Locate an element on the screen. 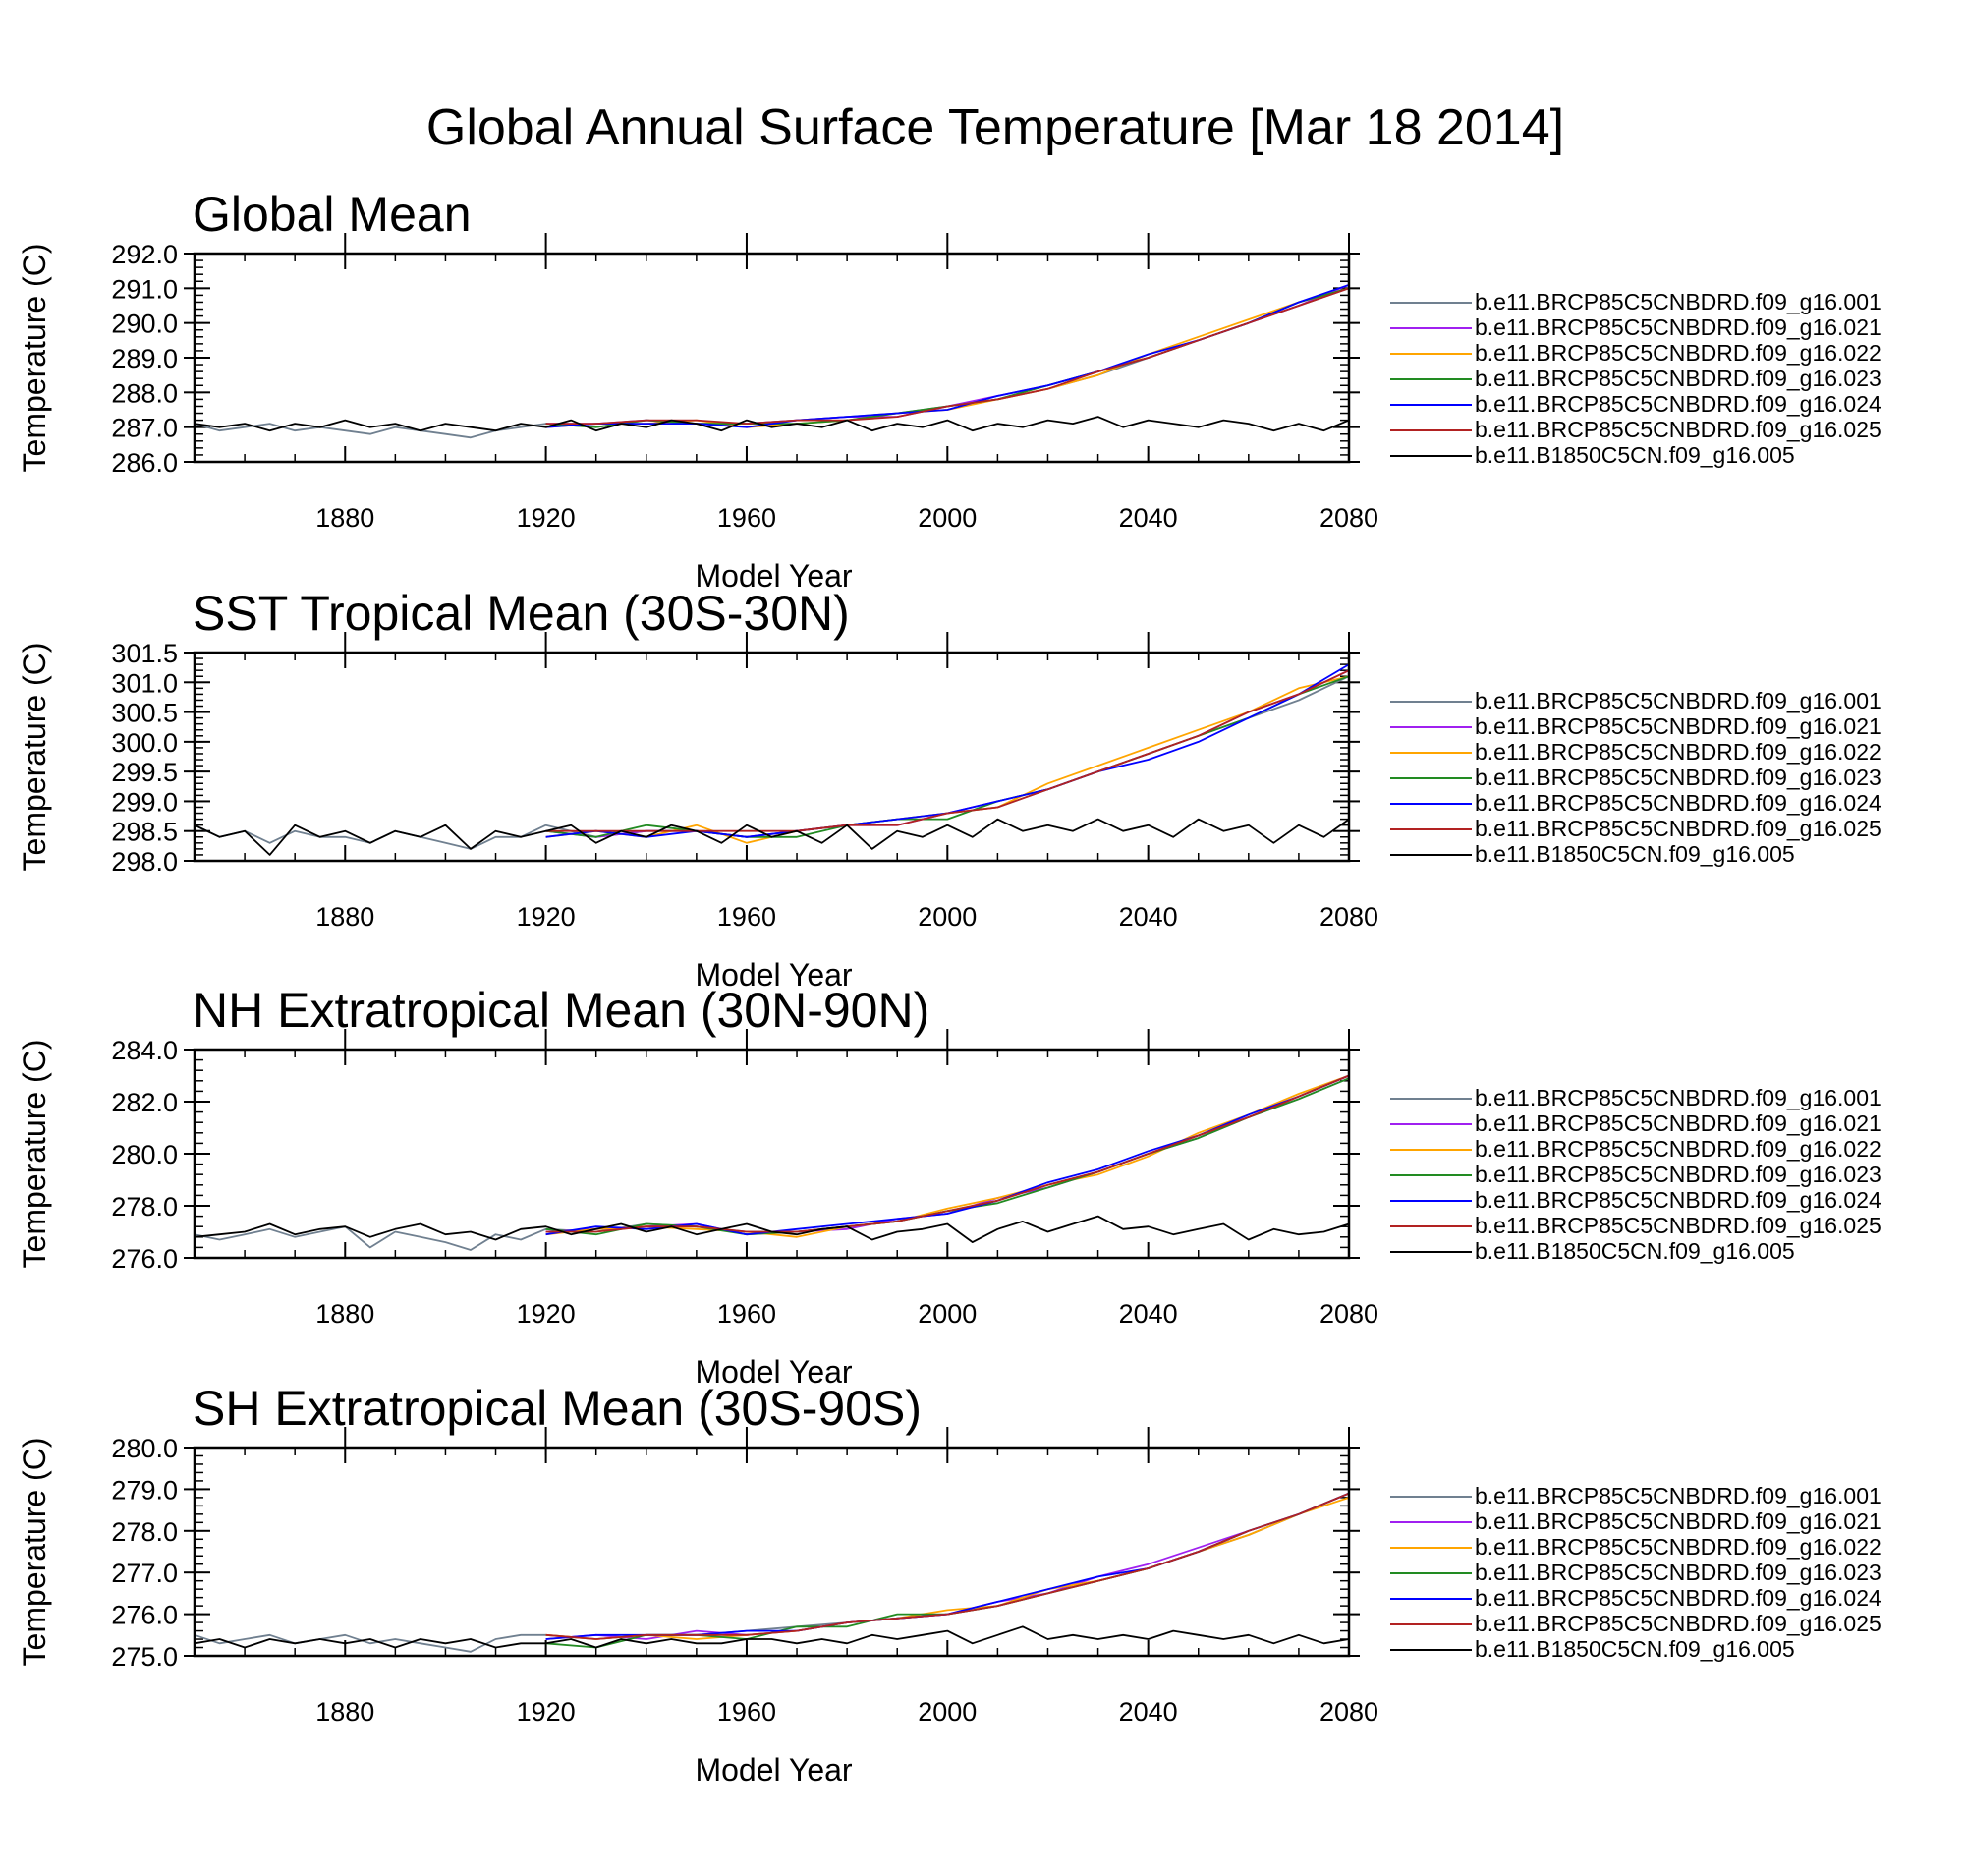  y-tick-label: 287.0 is located at coordinates (144, 428).